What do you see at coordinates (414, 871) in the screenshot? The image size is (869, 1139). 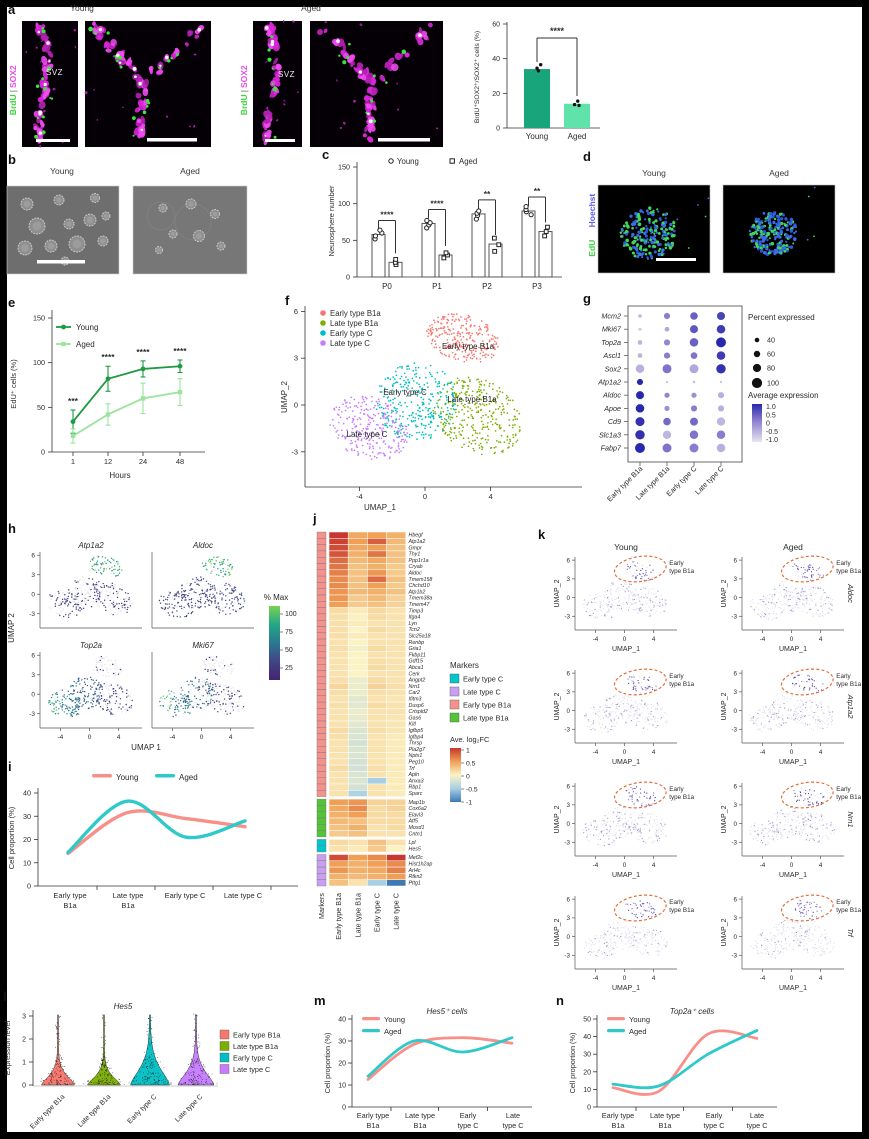 I see `svg-text: Arl4c` at bounding box center [414, 871].